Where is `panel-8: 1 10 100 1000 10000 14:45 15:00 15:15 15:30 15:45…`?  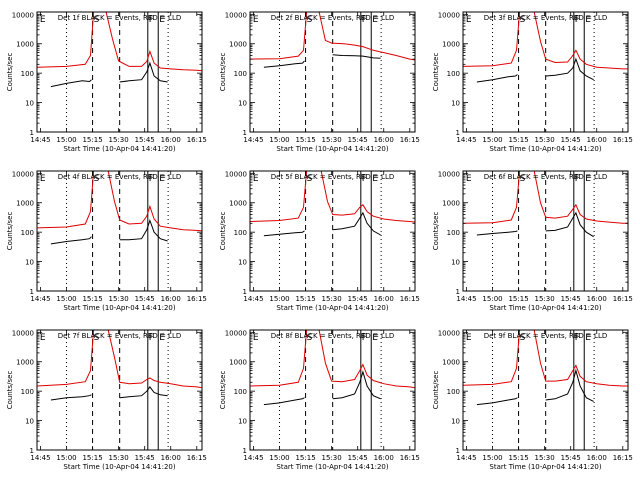
panel-8: 1 10 100 1000 10000 14:45 15:00 15:15 15:30 15:45… is located at coordinates (319, 400).